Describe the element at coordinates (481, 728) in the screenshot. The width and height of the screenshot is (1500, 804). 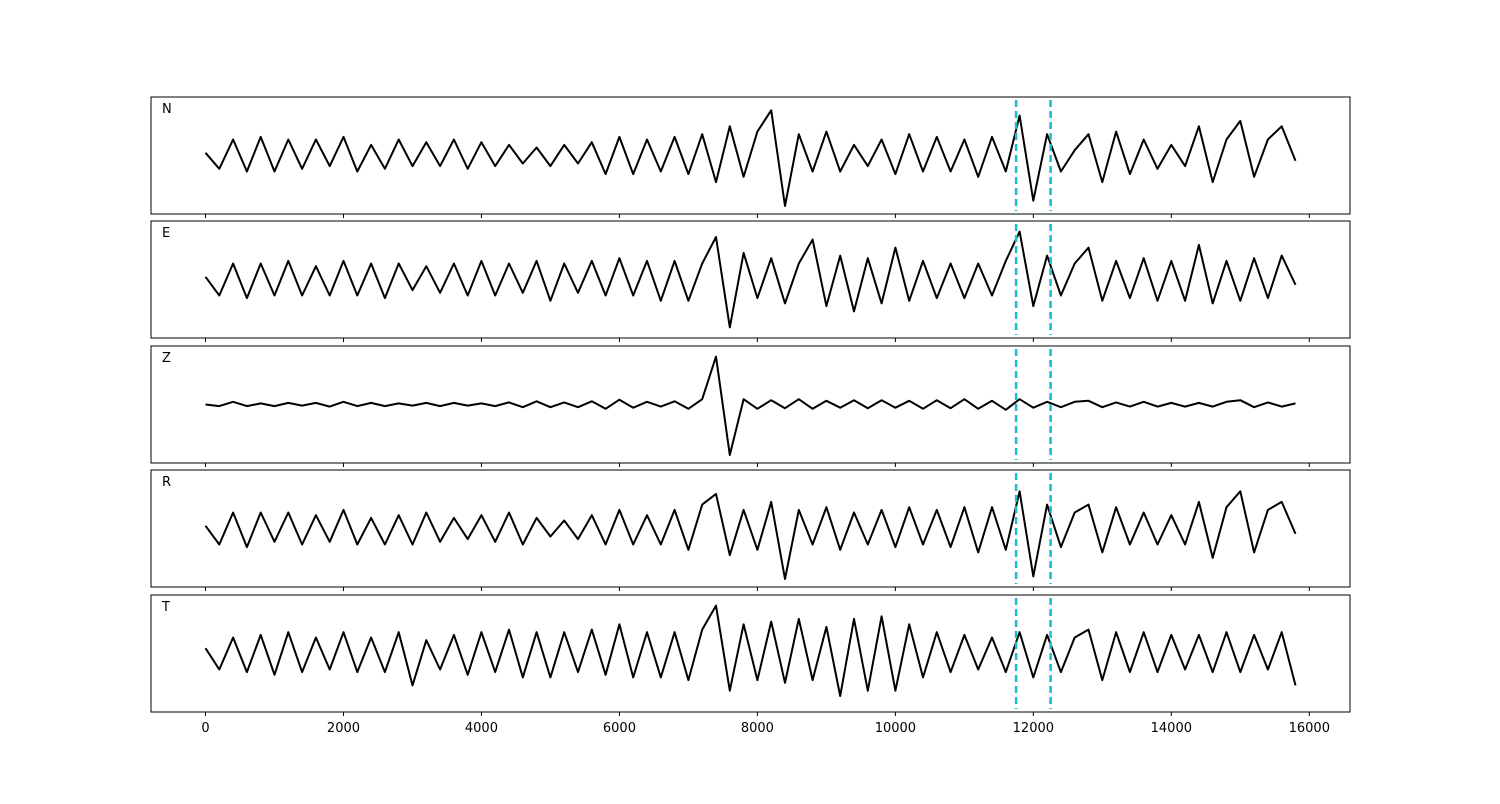
I see `x-tick-label: 4000` at that location.